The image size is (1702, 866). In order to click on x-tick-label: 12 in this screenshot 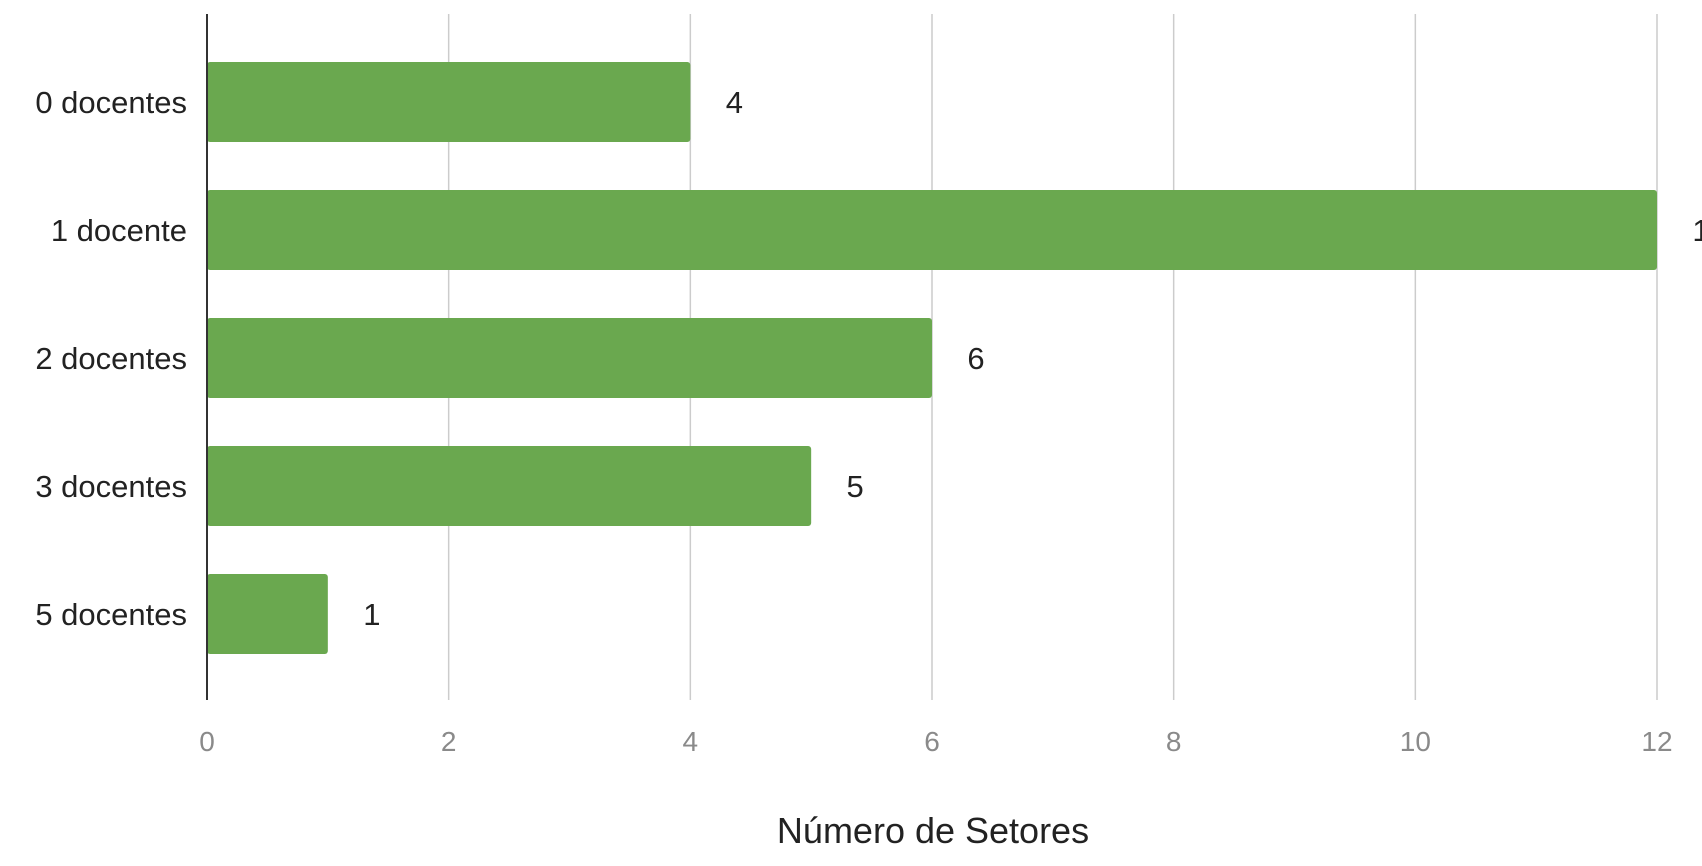, I will do `click(1656, 741)`.